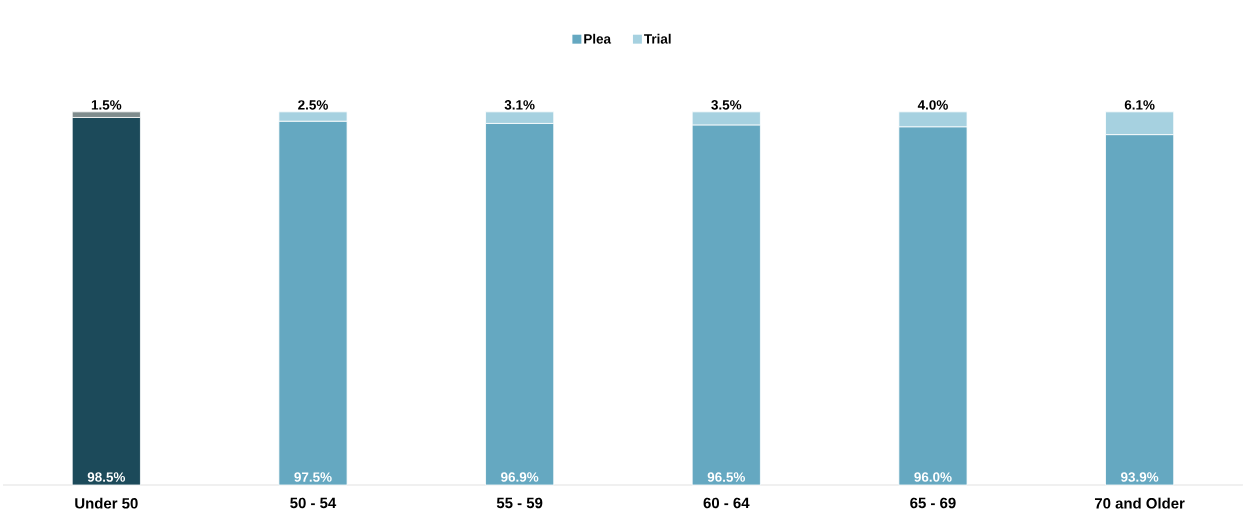 The width and height of the screenshot is (1251, 530). I want to click on legend-label: Trial, so click(657, 38).